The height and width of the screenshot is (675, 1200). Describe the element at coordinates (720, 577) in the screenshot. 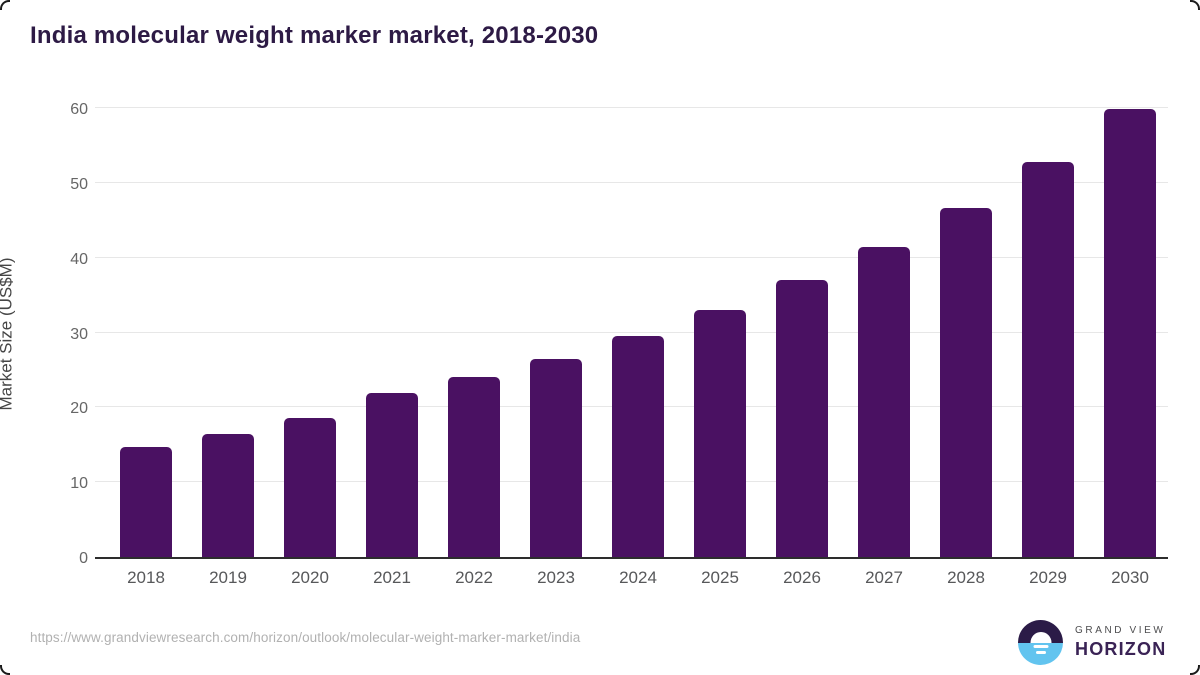

I see `x-label-2025: 2025` at that location.